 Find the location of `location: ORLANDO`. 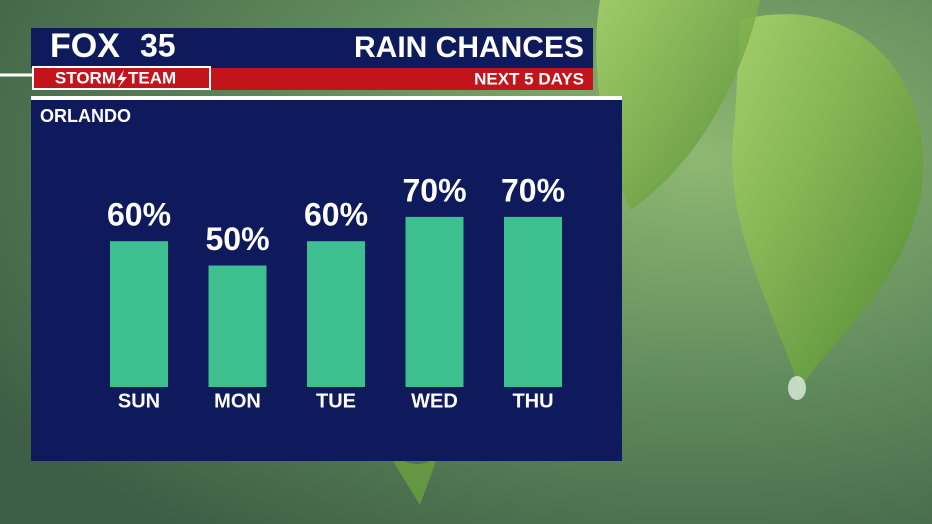

location: ORLANDO is located at coordinates (85, 116).